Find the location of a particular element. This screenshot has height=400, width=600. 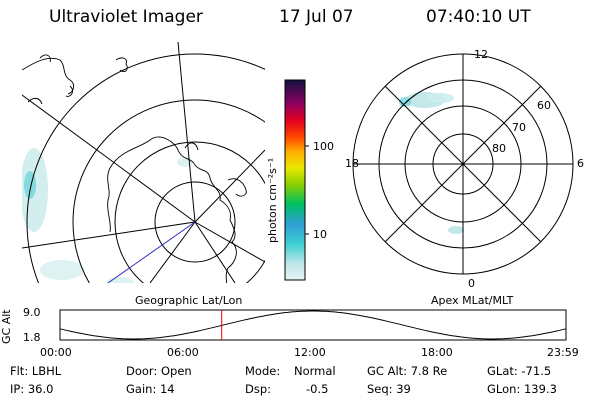

altitude-ylabel: GC Alt is located at coordinates (6, 326).